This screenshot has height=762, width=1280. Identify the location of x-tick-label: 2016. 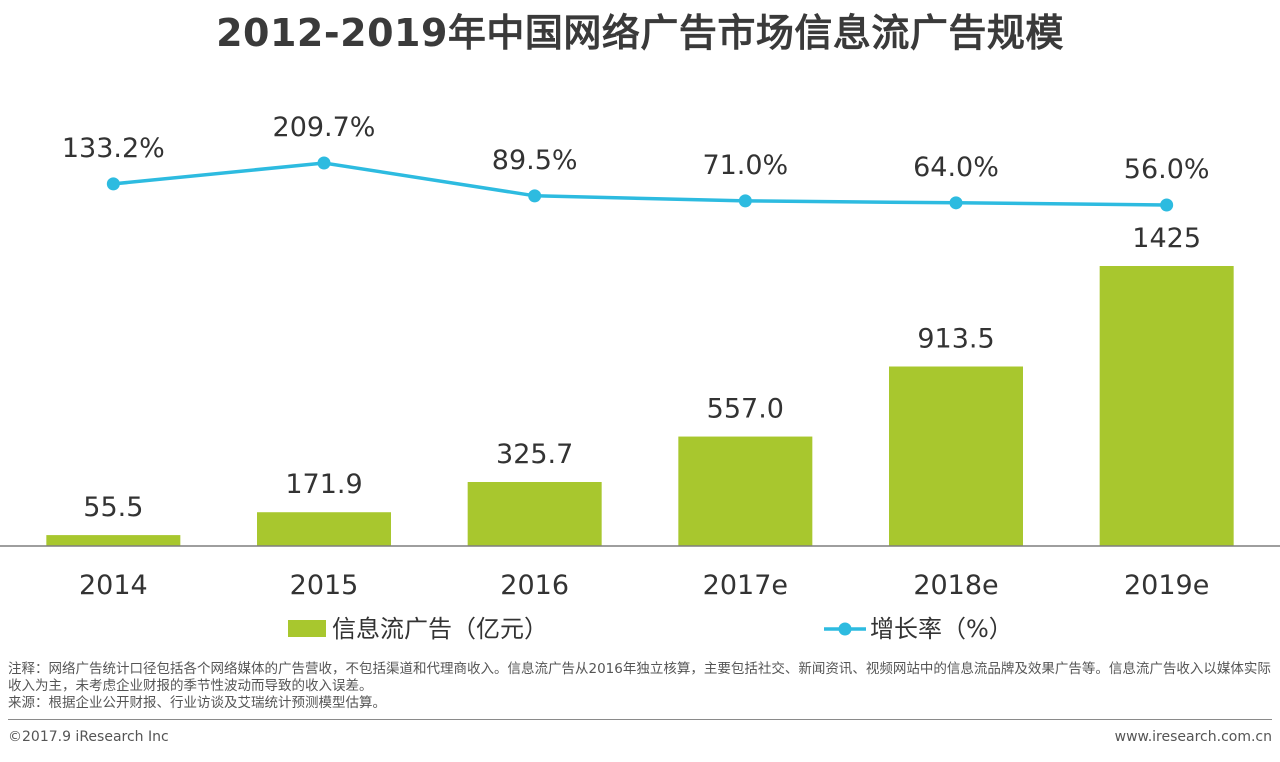
(534, 585).